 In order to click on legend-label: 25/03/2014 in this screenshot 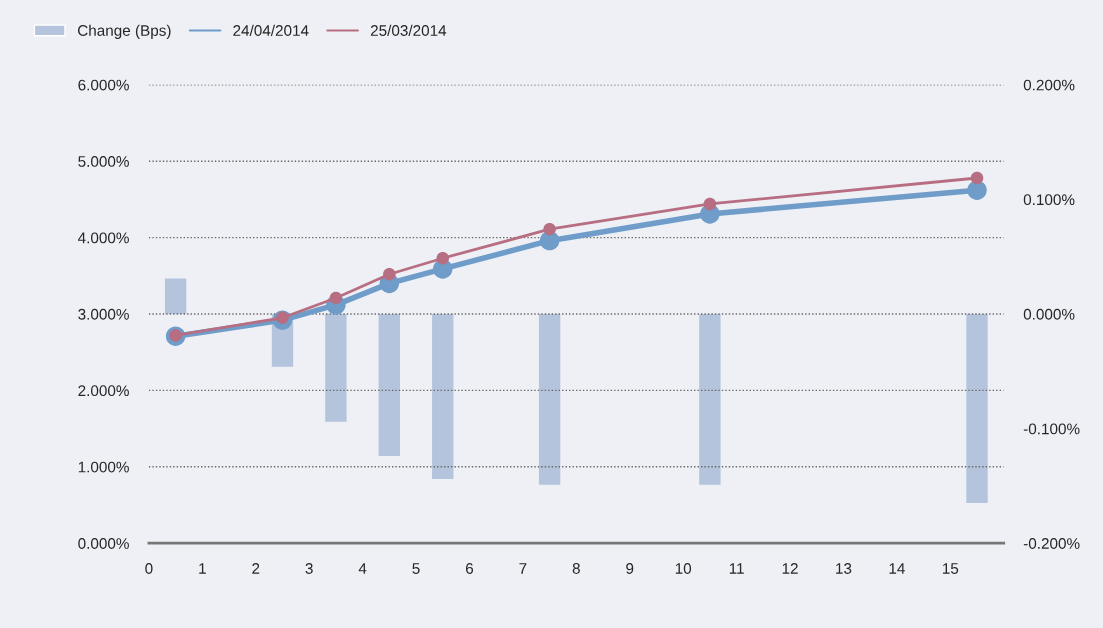, I will do `click(408, 30)`.